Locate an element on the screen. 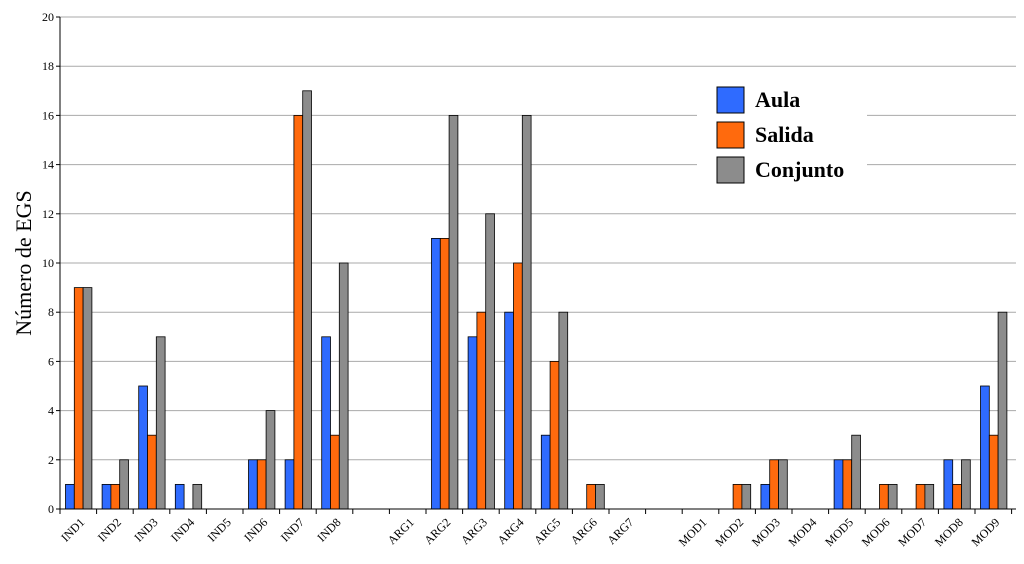 The width and height of the screenshot is (1024, 564). bar-conjunto-ind4 is located at coordinates (197, 496).